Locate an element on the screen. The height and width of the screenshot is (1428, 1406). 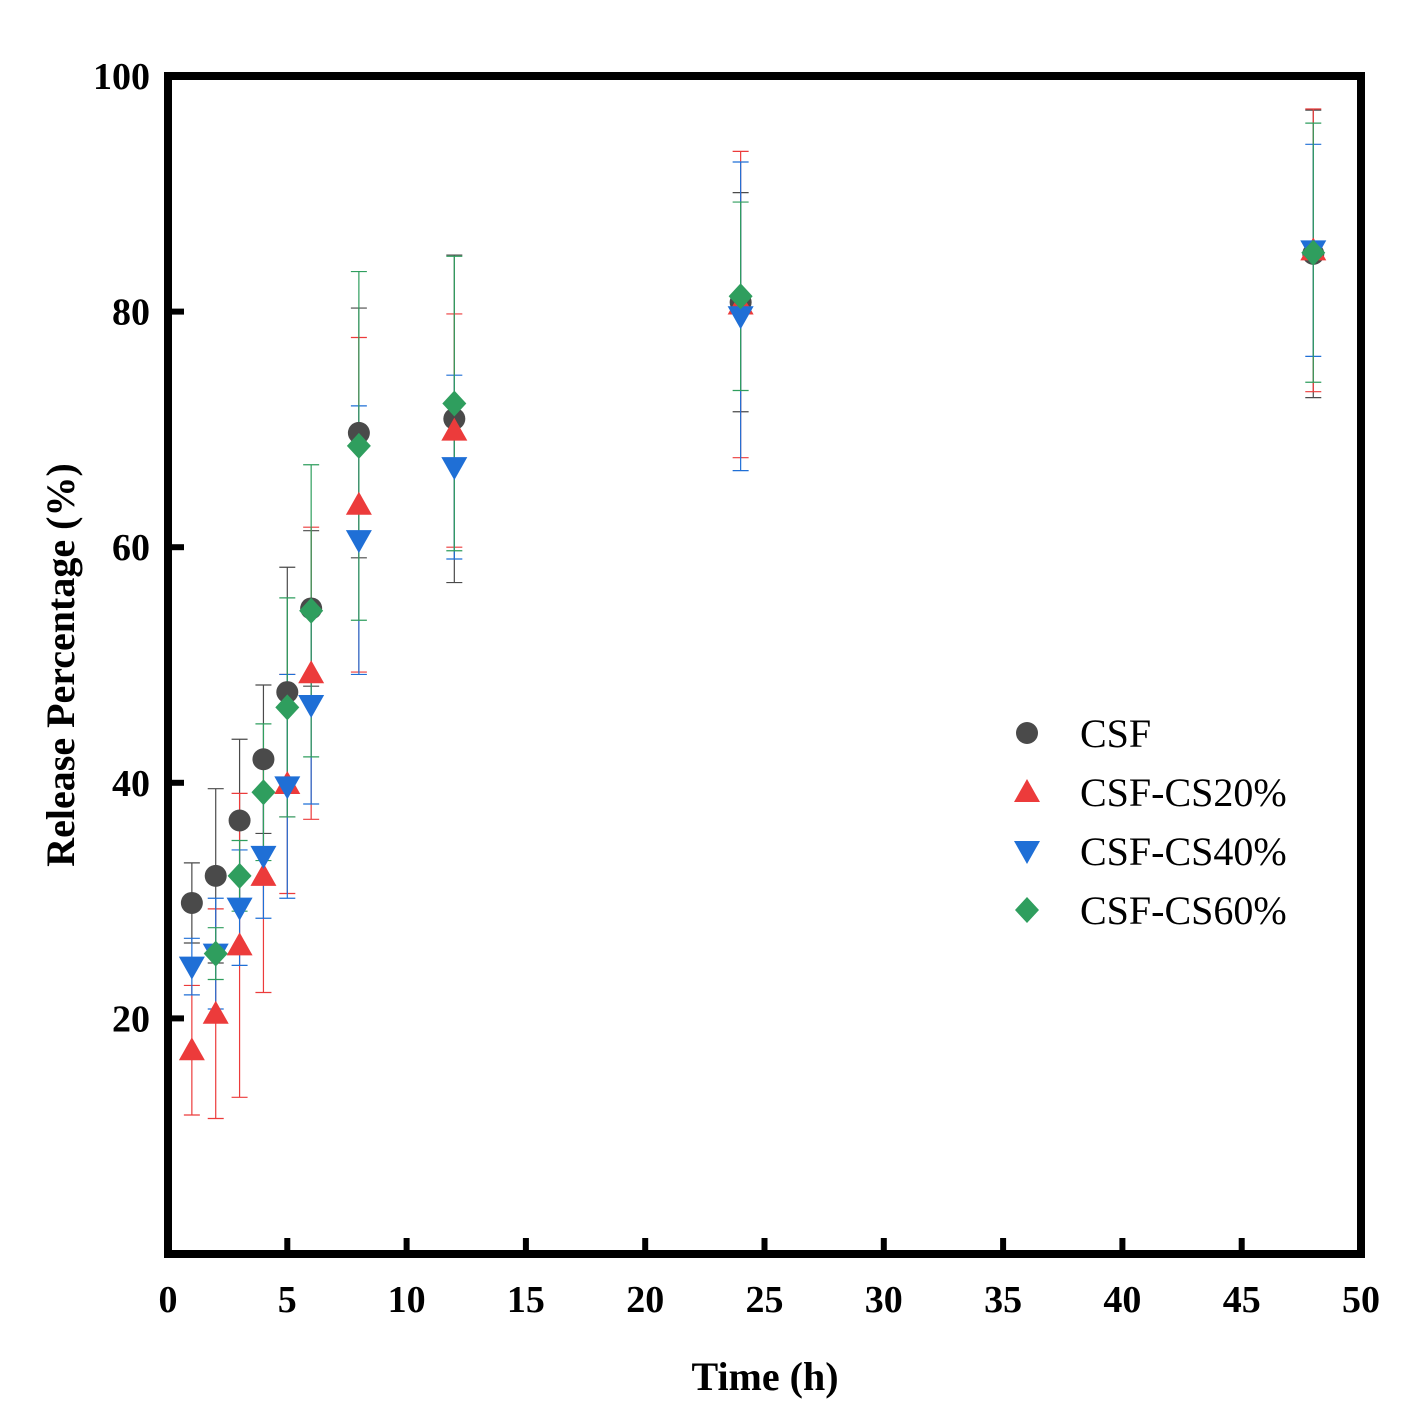
x-axis-title: Time (h) is located at coordinates (764, 1376).